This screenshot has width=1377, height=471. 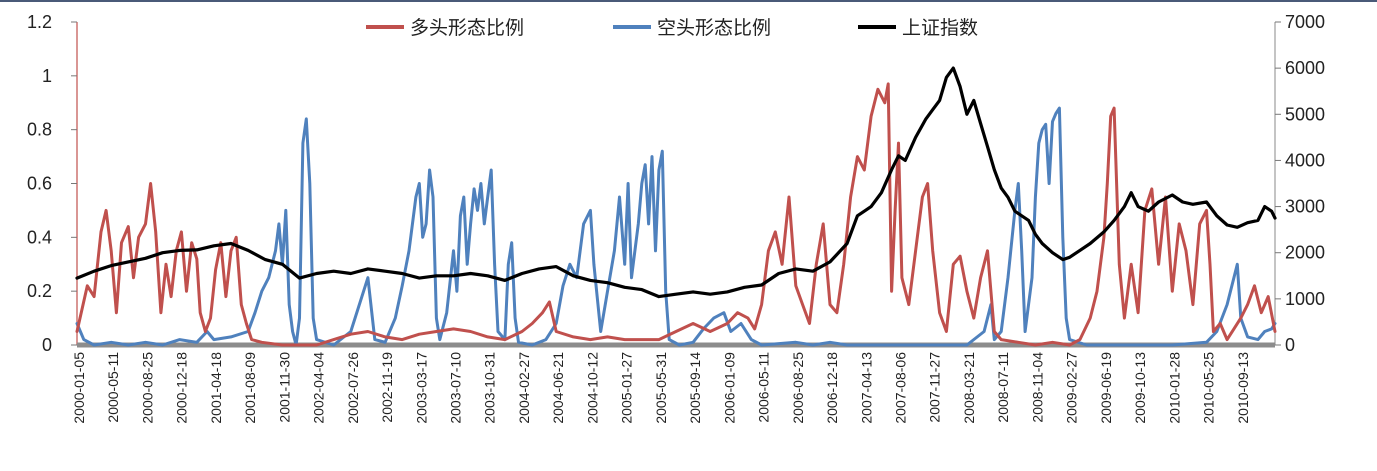 What do you see at coordinates (182, 388) in the screenshot?
I see `x-tick-label: 2000-12-18` at bounding box center [182, 388].